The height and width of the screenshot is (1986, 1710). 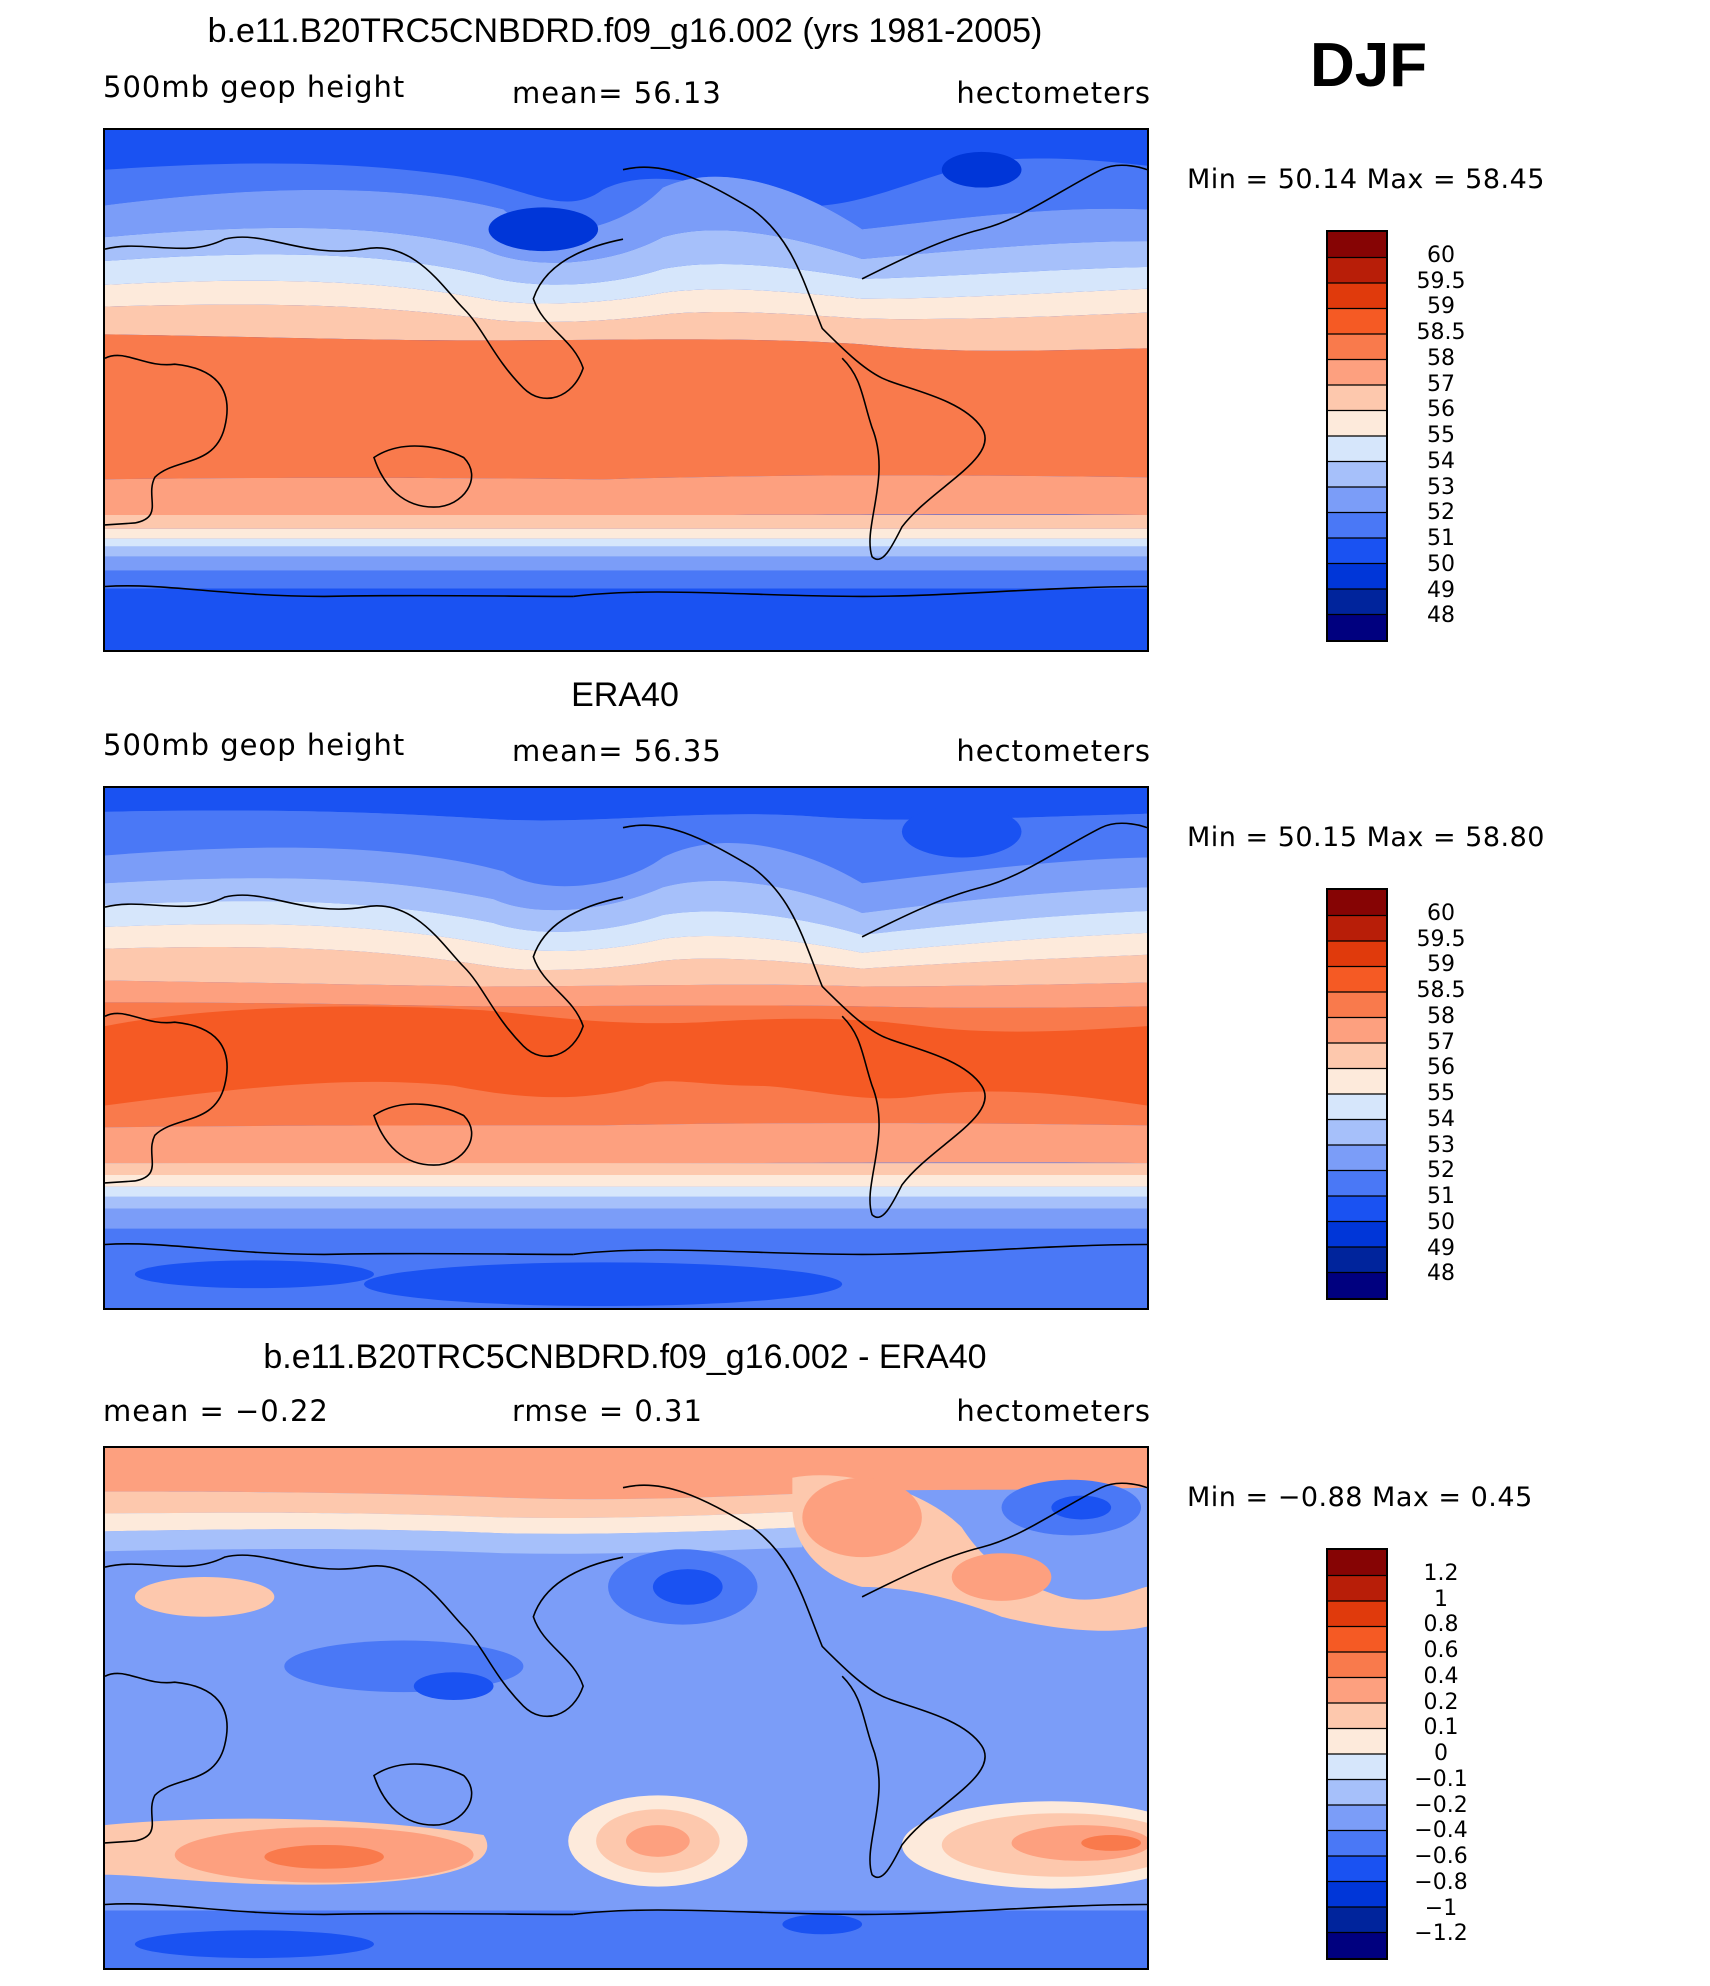 I want to click on colorbar-label: −0.8, so click(x=1441, y=1882).